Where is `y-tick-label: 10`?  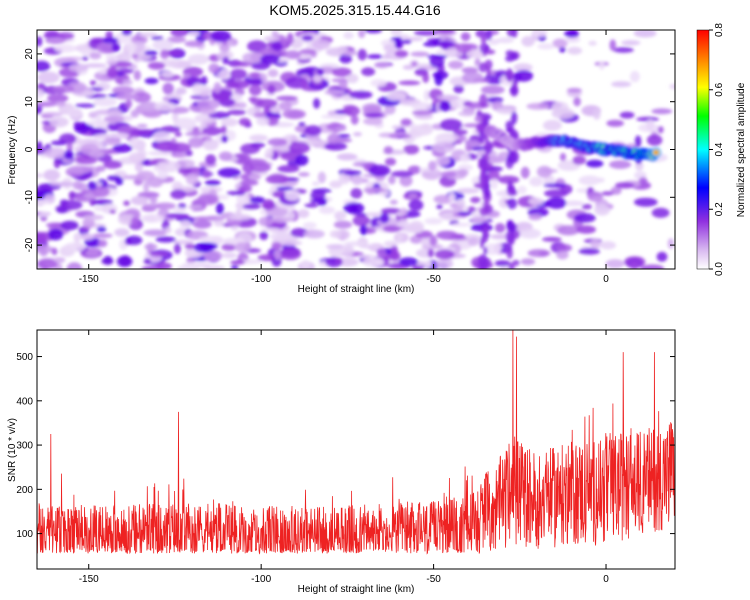
y-tick-label: 10 is located at coordinates (29, 102).